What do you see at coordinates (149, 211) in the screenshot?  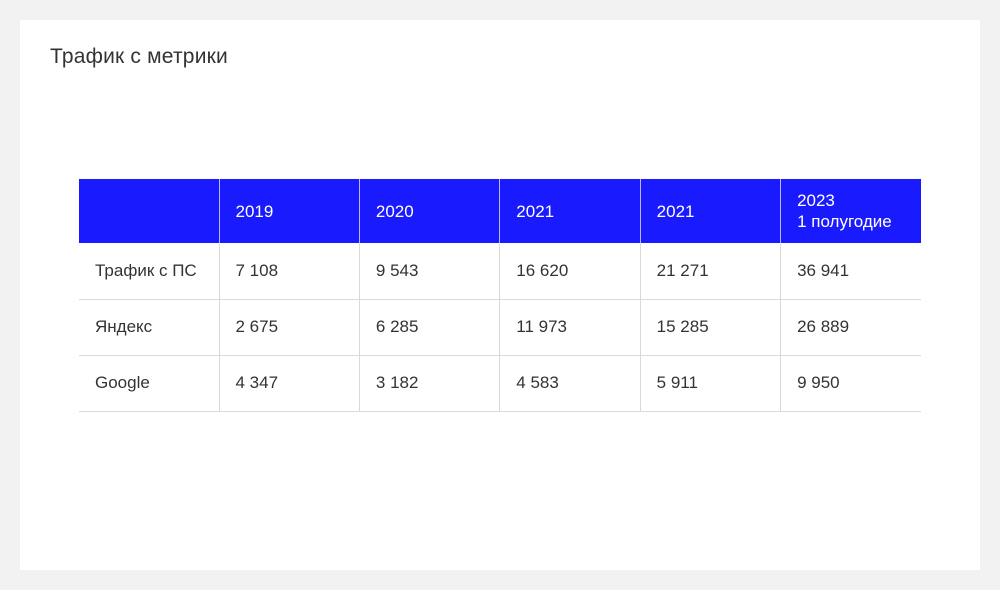 I see `table-header-corner` at bounding box center [149, 211].